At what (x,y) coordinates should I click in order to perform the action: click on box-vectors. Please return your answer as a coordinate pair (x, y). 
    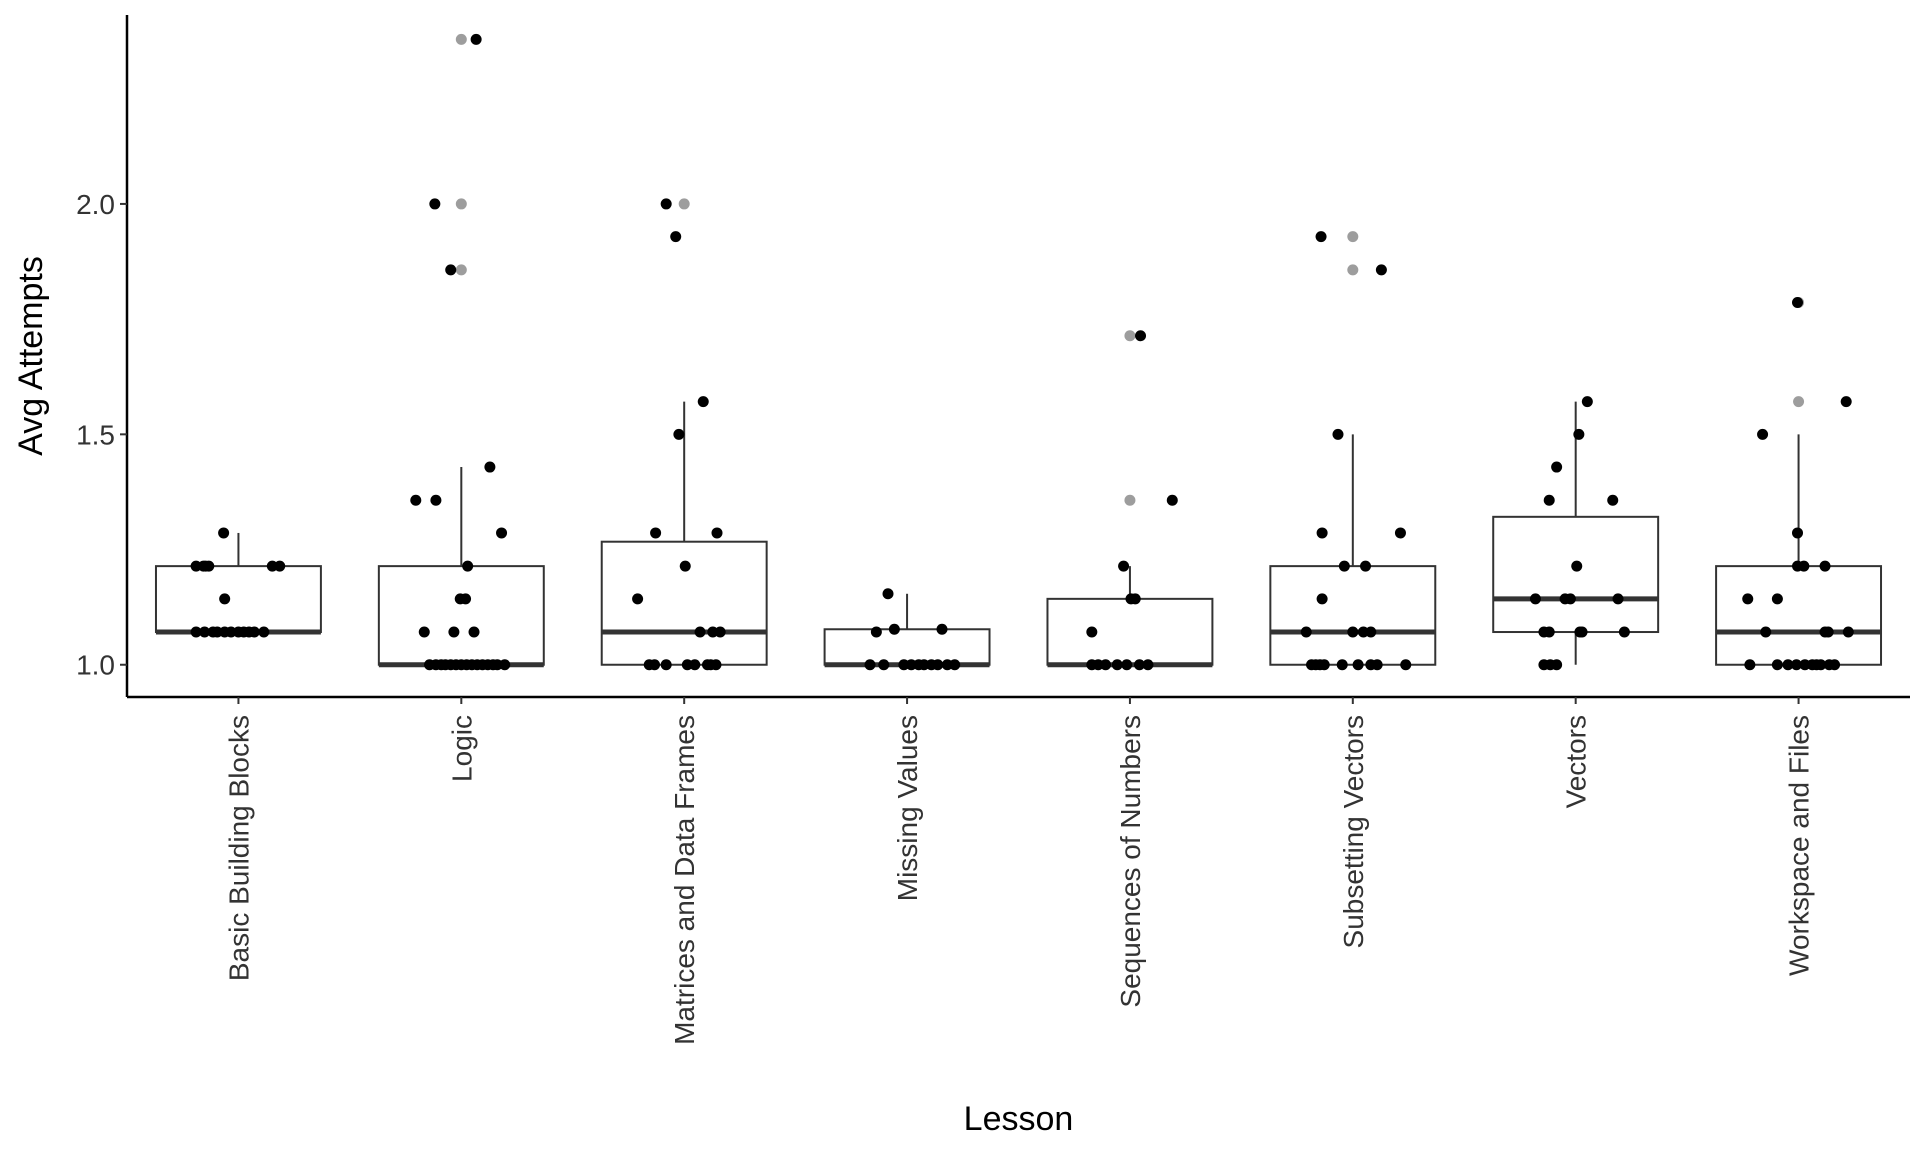
    Looking at the image, I should click on (1576, 533).